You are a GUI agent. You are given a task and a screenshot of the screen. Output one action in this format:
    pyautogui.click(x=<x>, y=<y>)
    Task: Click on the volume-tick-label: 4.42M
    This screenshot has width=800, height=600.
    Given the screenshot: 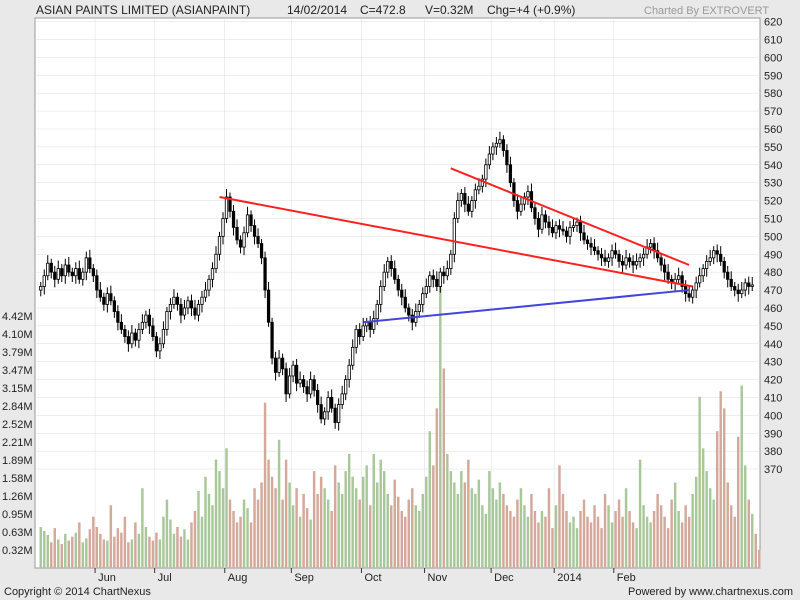 What is the action you would take?
    pyautogui.click(x=17, y=317)
    